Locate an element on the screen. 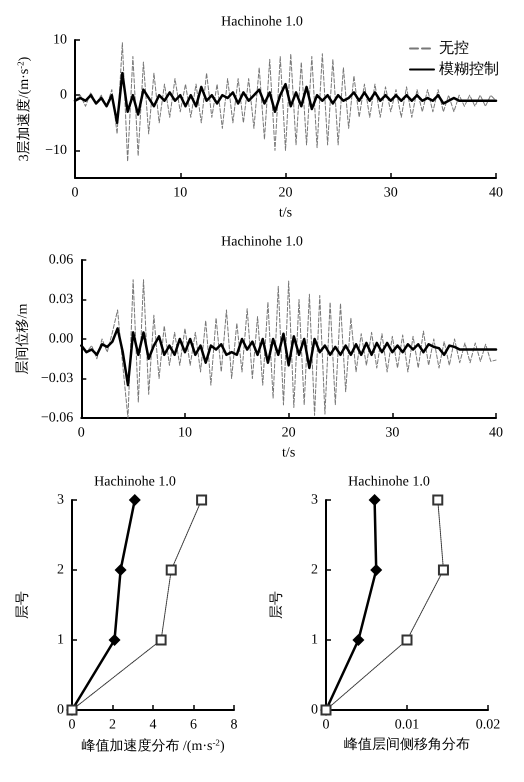 The image size is (524, 782). x-tick-label: 2 is located at coordinates (112, 725).